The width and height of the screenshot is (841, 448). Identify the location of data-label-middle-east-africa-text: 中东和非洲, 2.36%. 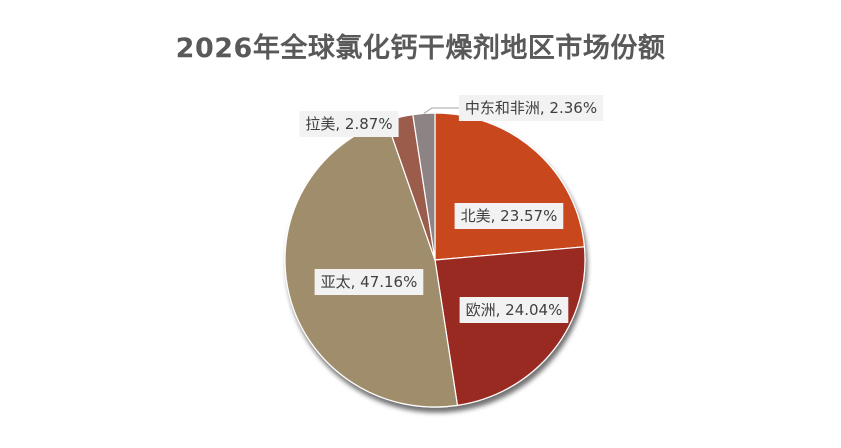
(531, 108).